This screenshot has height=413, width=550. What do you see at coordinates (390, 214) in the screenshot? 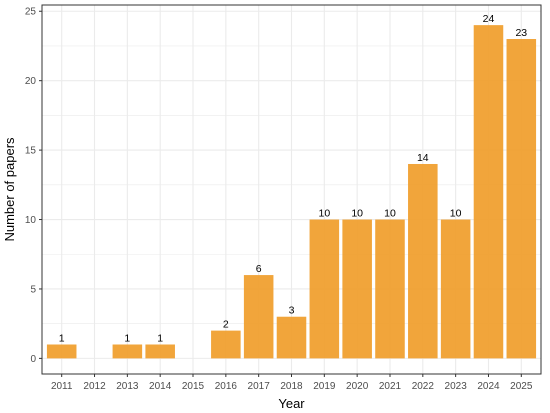
I see `data-label-2021: 10` at bounding box center [390, 214].